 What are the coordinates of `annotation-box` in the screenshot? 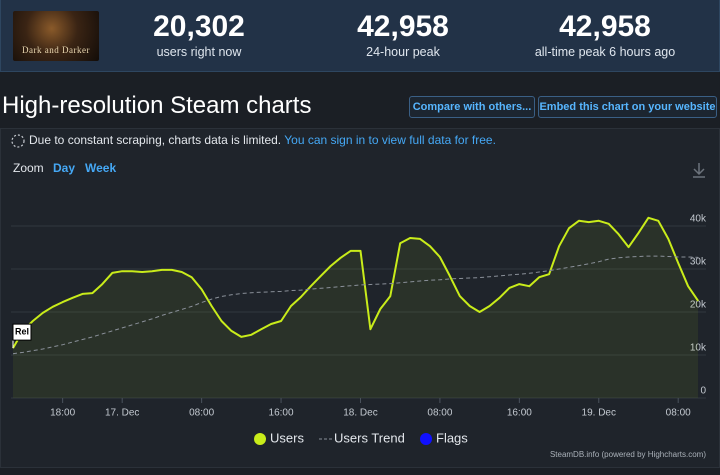 It's located at (22, 332).